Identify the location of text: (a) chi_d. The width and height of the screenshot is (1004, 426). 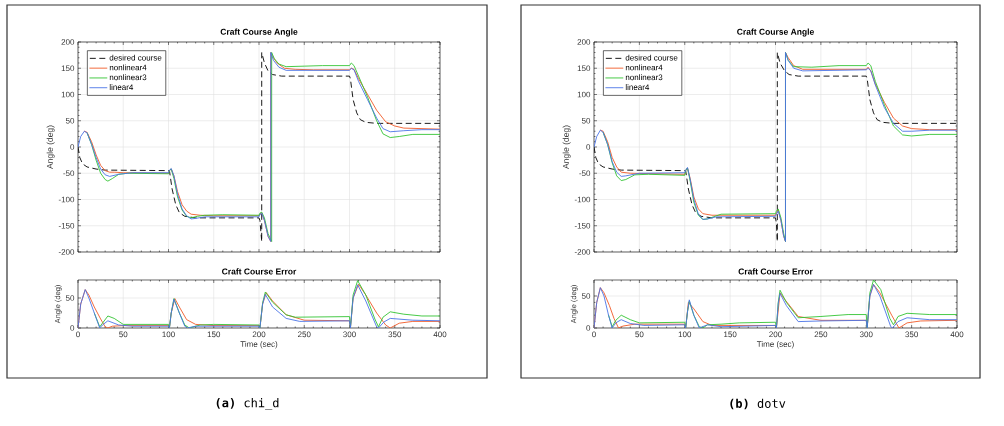
(247, 404).